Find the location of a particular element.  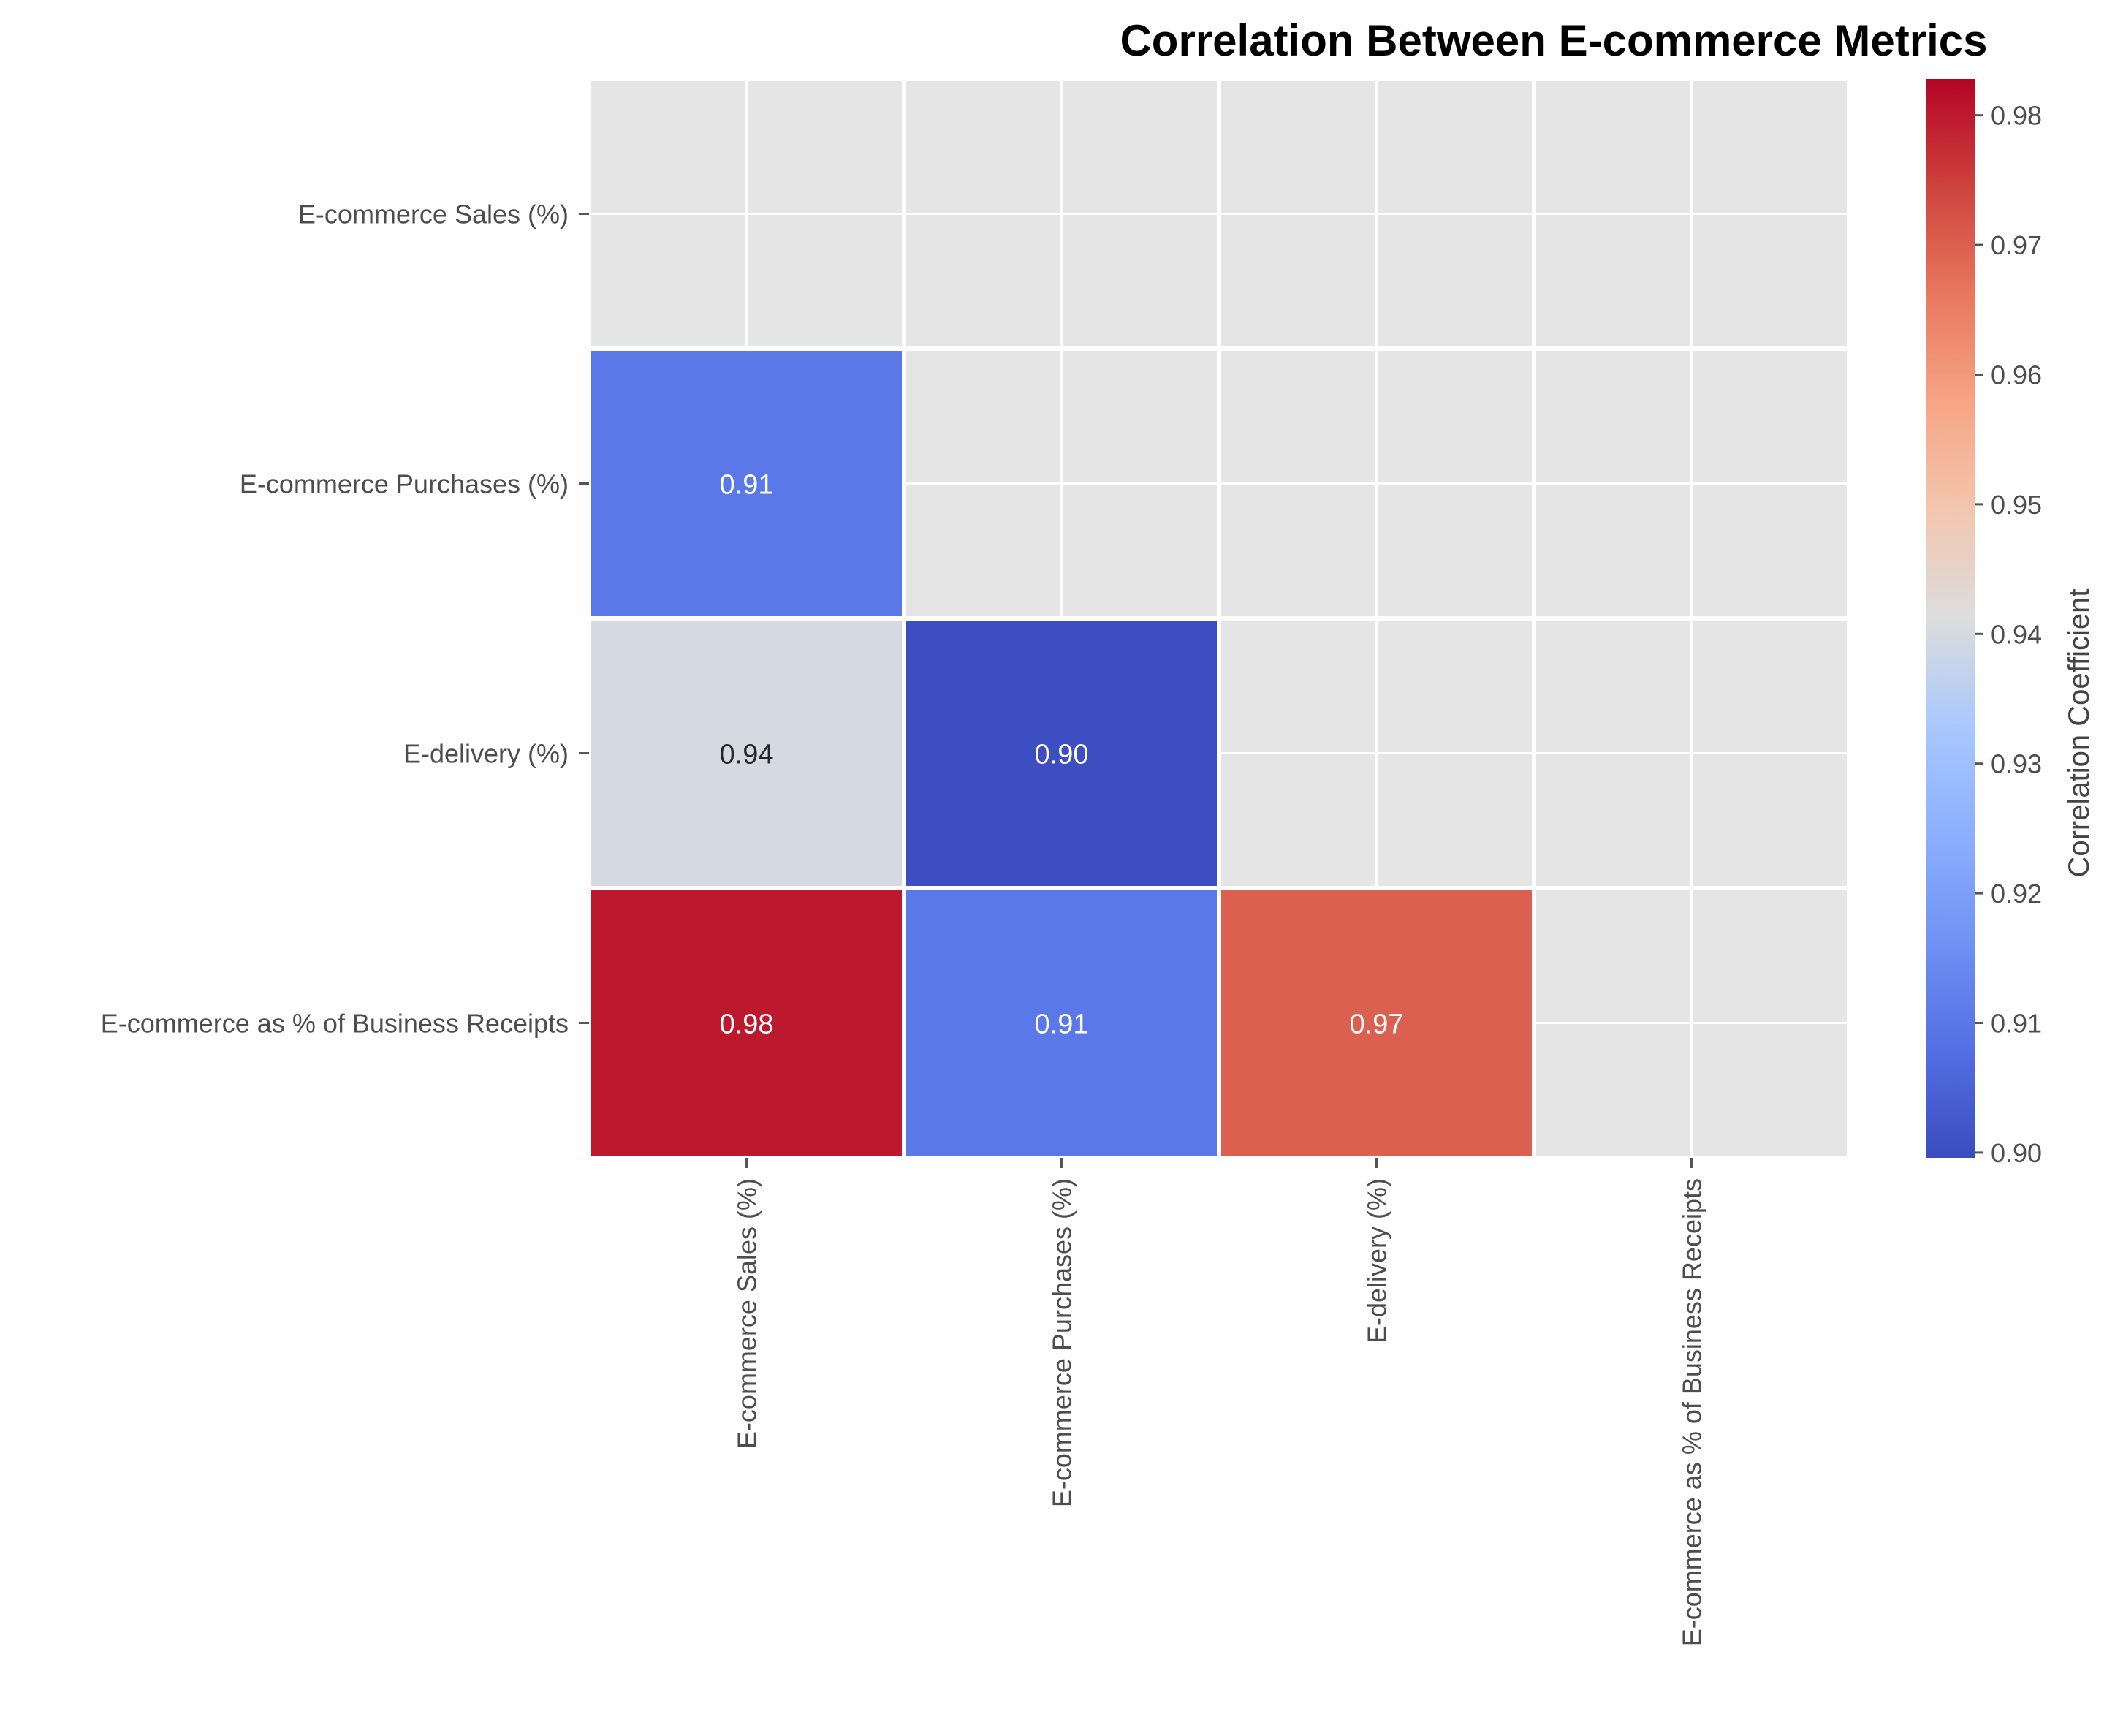

y-tick-label: E-commerce Sales (%) is located at coordinates (433, 215).